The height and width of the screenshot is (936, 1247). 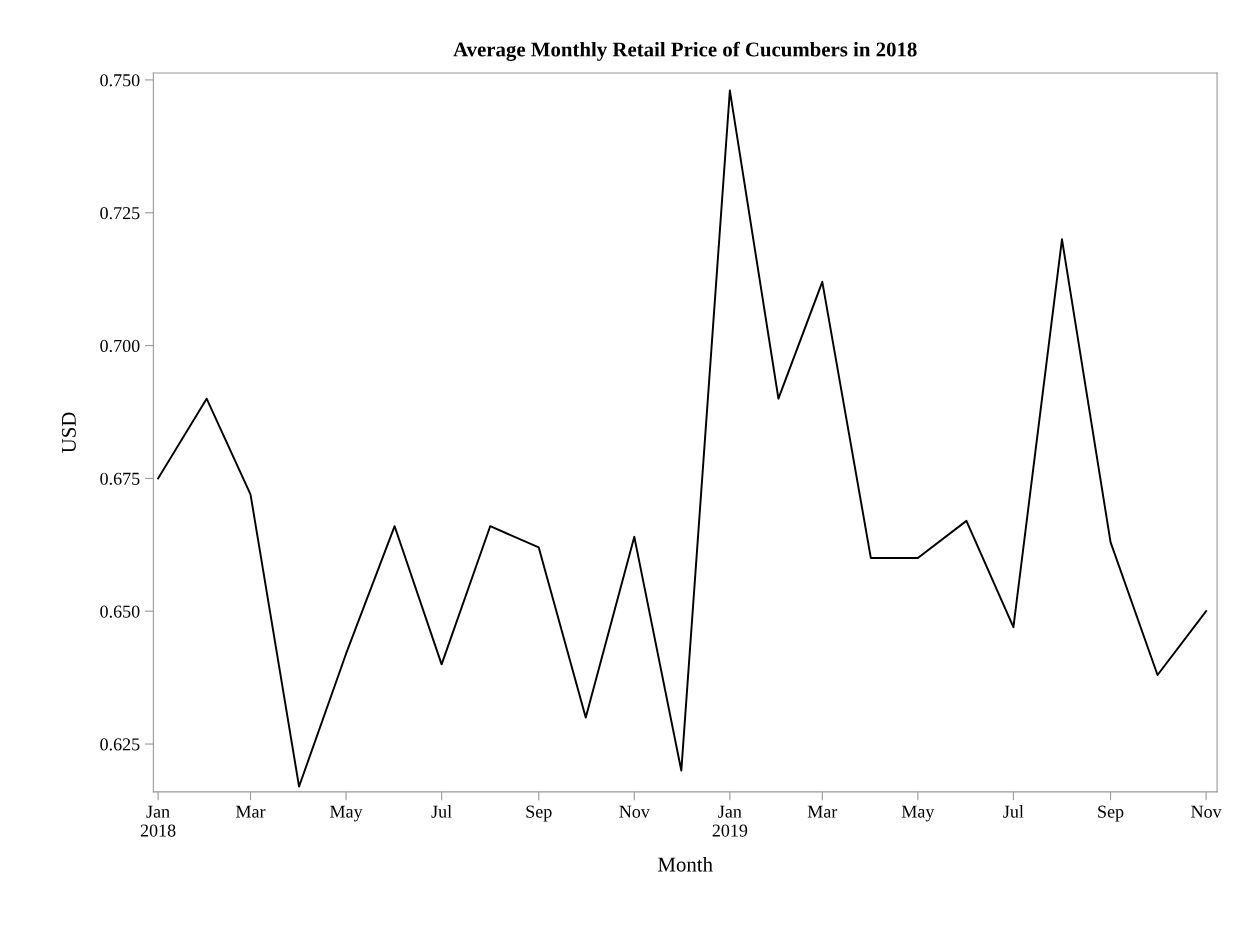 I want to click on y-axis-title: USD, so click(x=68, y=432).